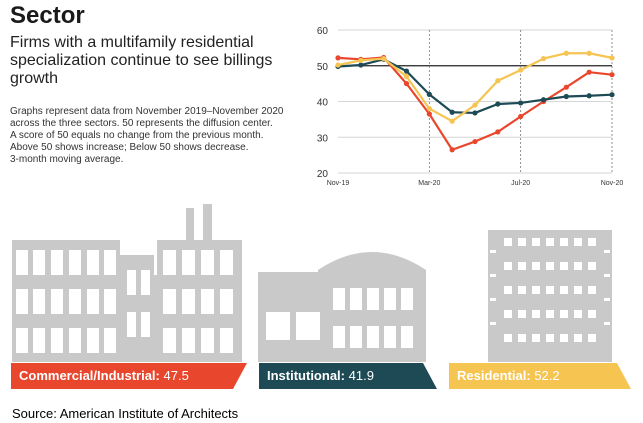 Image resolution: width=643 pixels, height=423 pixels. What do you see at coordinates (547, 375) in the screenshot?
I see `sector-value: 52.2` at bounding box center [547, 375].